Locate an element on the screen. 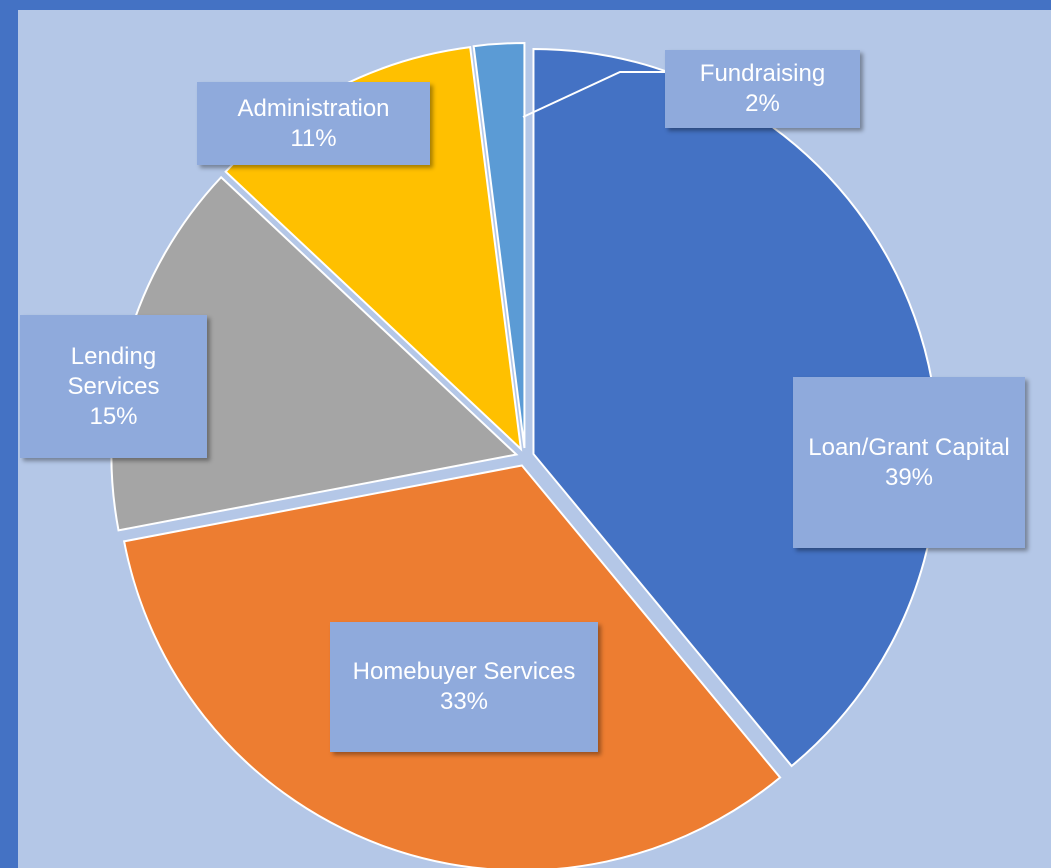  label-value: 15% is located at coordinates (113, 416).